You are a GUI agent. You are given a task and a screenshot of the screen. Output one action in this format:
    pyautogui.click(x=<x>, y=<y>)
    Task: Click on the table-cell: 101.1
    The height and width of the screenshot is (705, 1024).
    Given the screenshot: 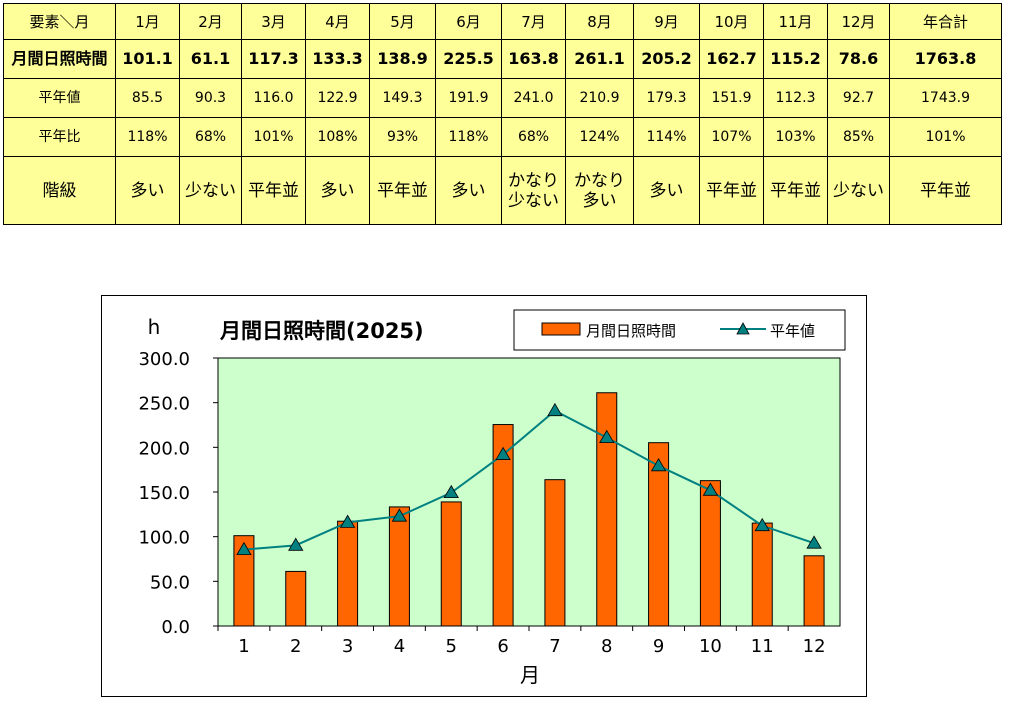 What is the action you would take?
    pyautogui.click(x=147, y=59)
    